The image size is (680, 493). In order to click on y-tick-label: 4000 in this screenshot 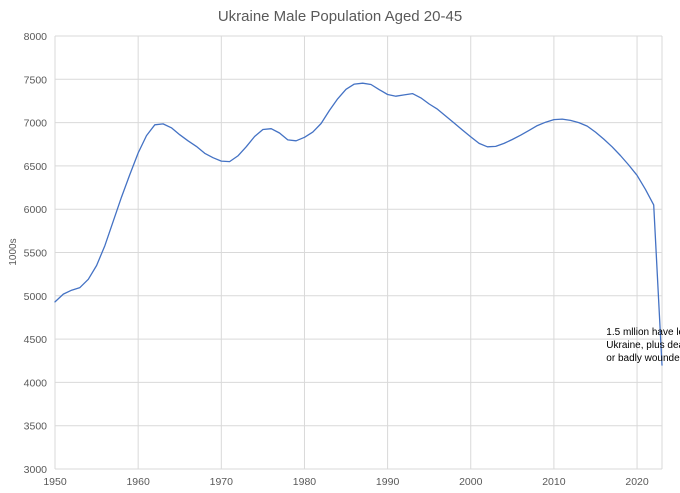, I will do `click(36, 383)`.